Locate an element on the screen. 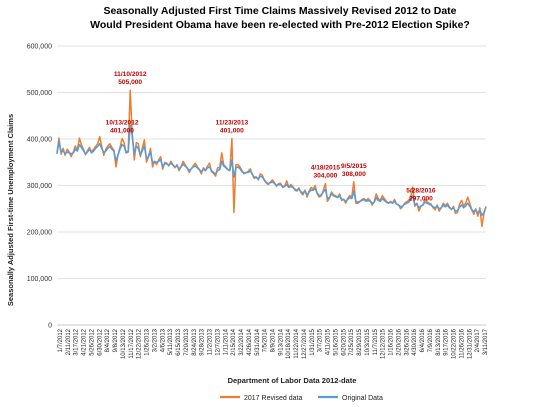 Image resolution: width=560 pixels, height=407 pixels. x-tick-label: 12/22/2012 is located at coordinates (140, 343).